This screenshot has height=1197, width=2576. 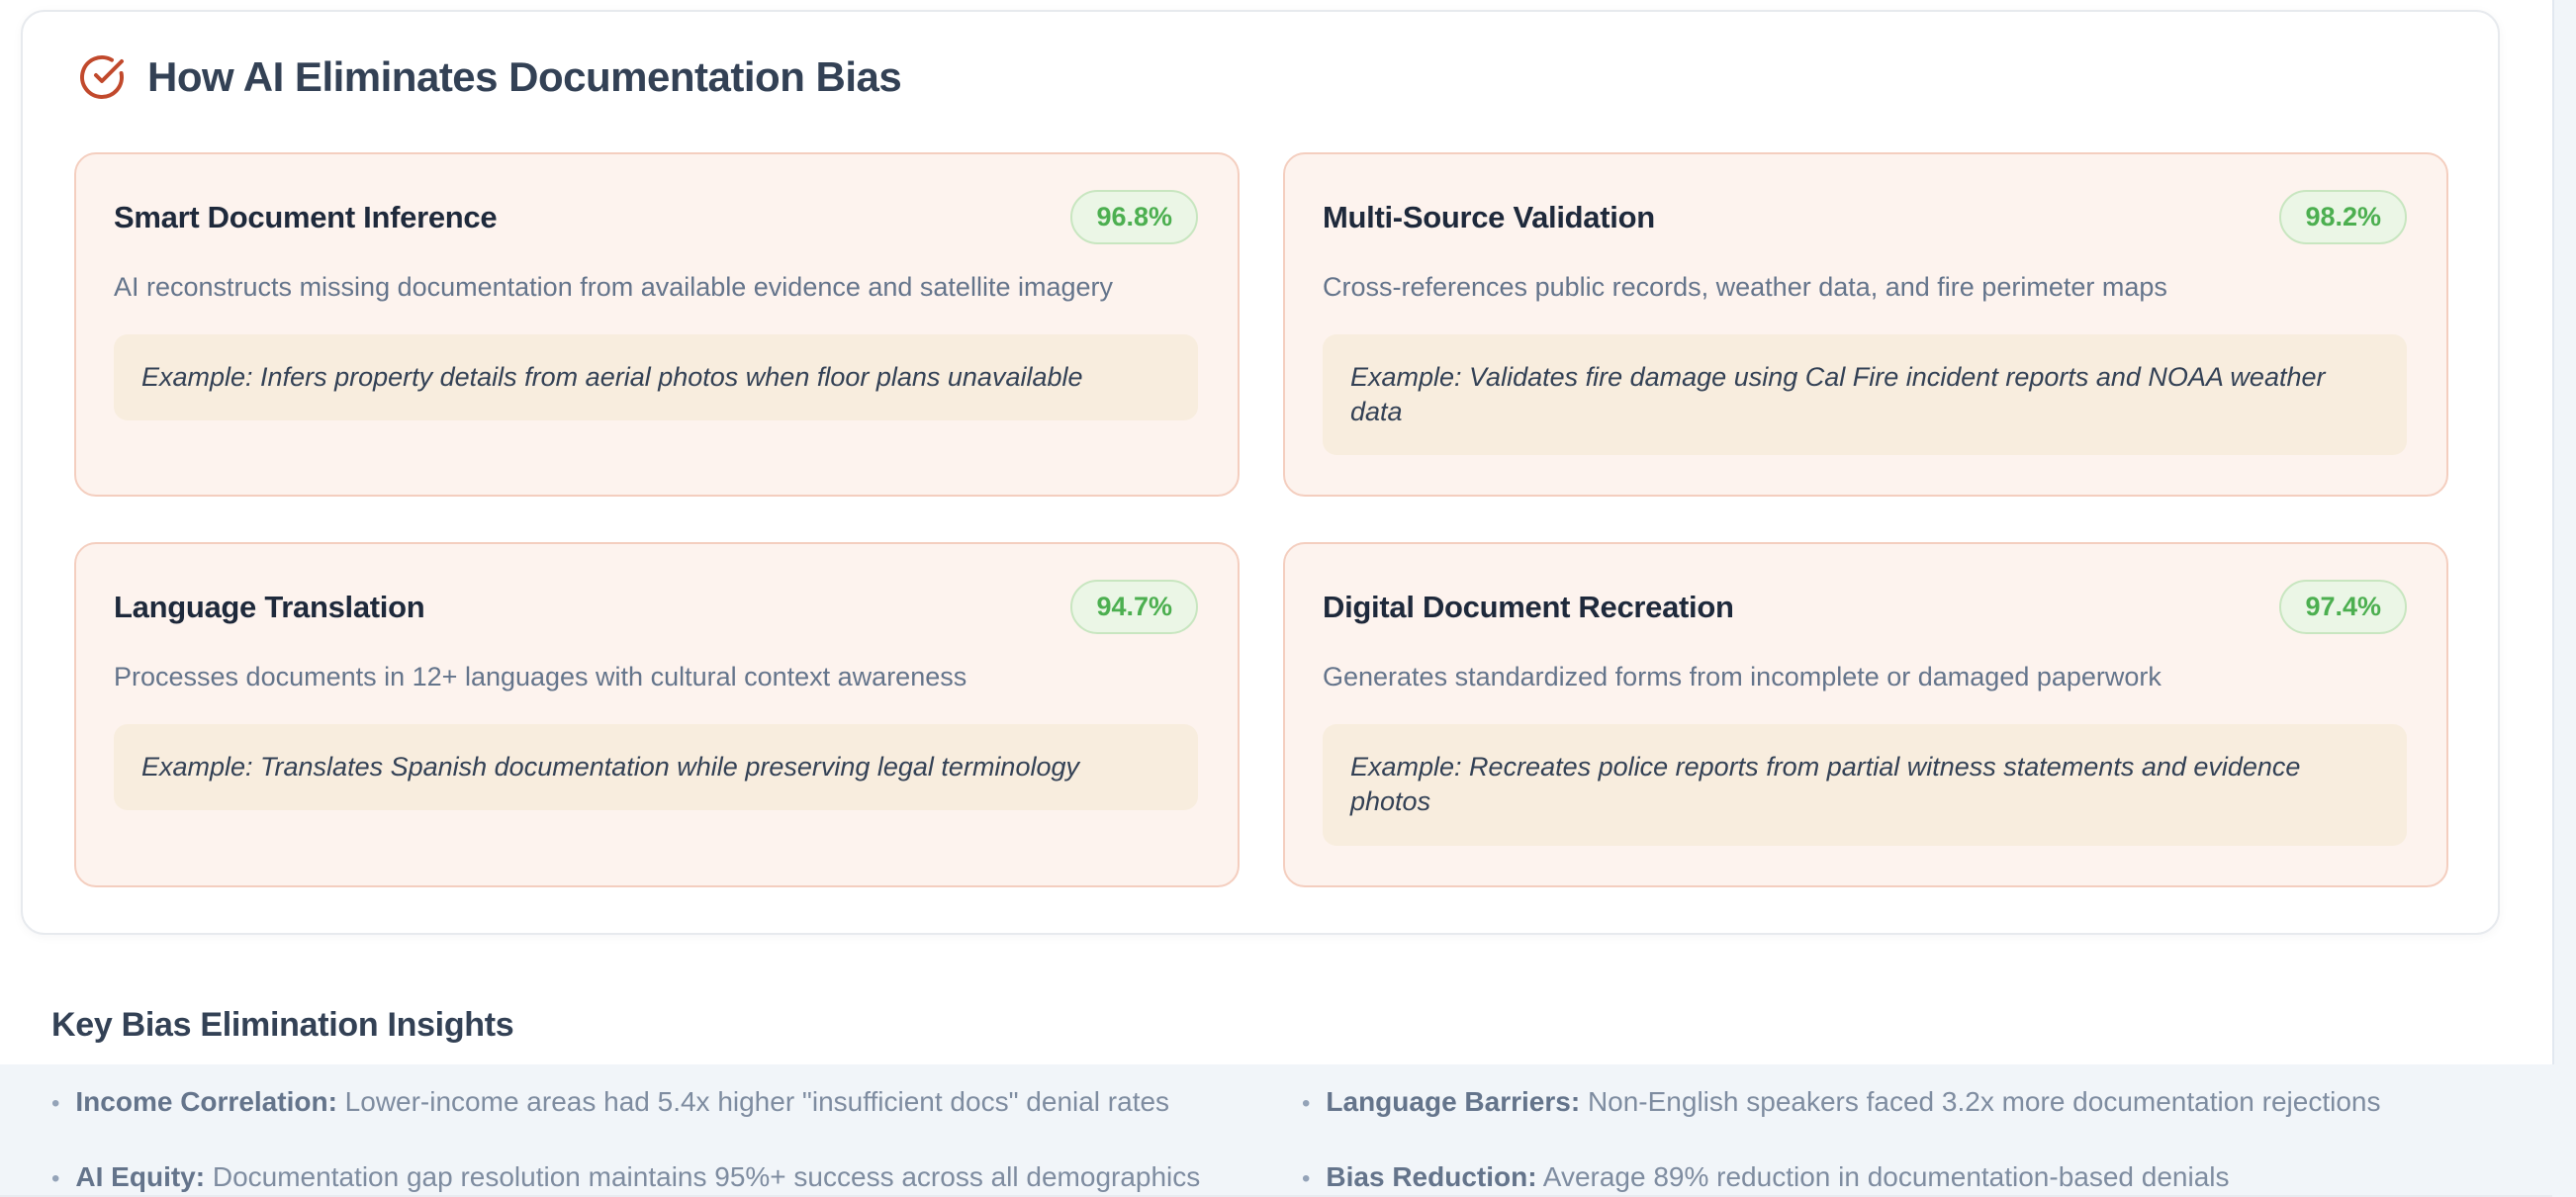 What do you see at coordinates (1529, 606) in the screenshot?
I see `card-title: Digital Document Recreation` at bounding box center [1529, 606].